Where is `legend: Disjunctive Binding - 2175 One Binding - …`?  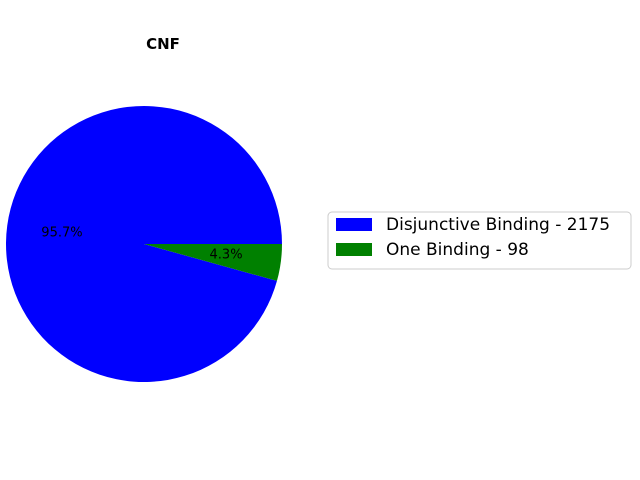 legend: Disjunctive Binding - 2175 One Binding - … is located at coordinates (479, 240).